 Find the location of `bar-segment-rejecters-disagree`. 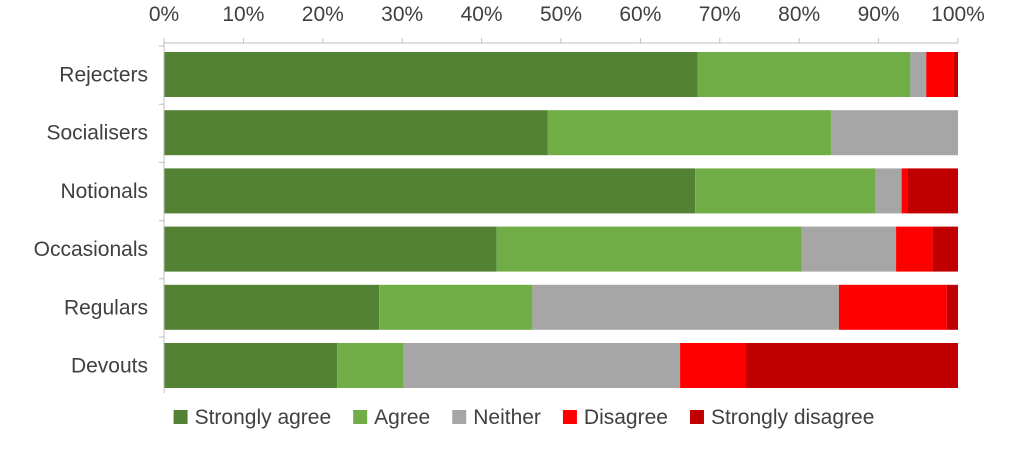

bar-segment-rejecters-disagree is located at coordinates (940, 74).